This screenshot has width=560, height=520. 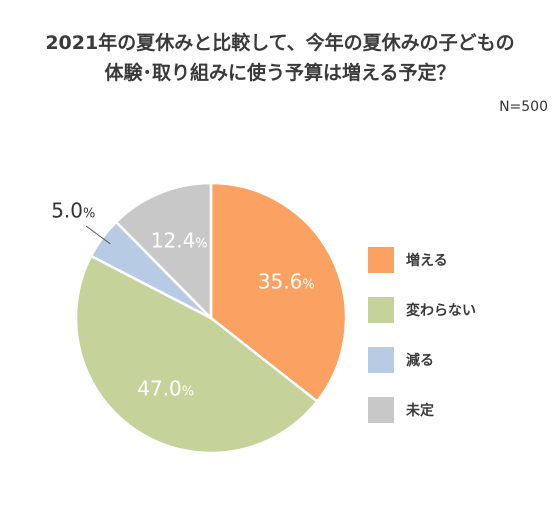 What do you see at coordinates (98, 235) in the screenshot?
I see `leader-line-decrease` at bounding box center [98, 235].